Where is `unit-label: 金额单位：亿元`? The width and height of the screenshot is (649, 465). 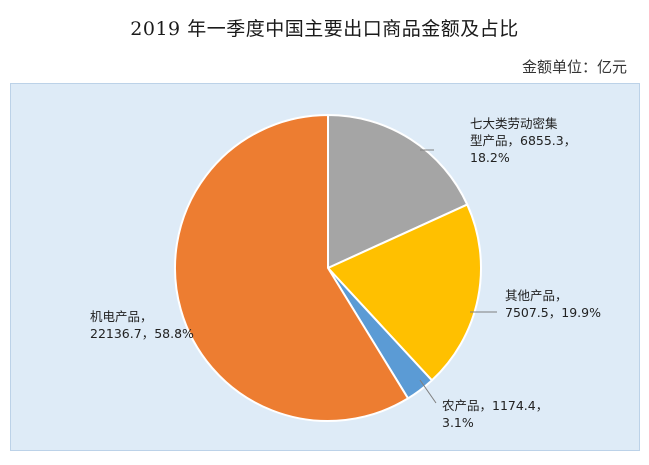 unit-label: 金额单位：亿元 is located at coordinates (574, 67).